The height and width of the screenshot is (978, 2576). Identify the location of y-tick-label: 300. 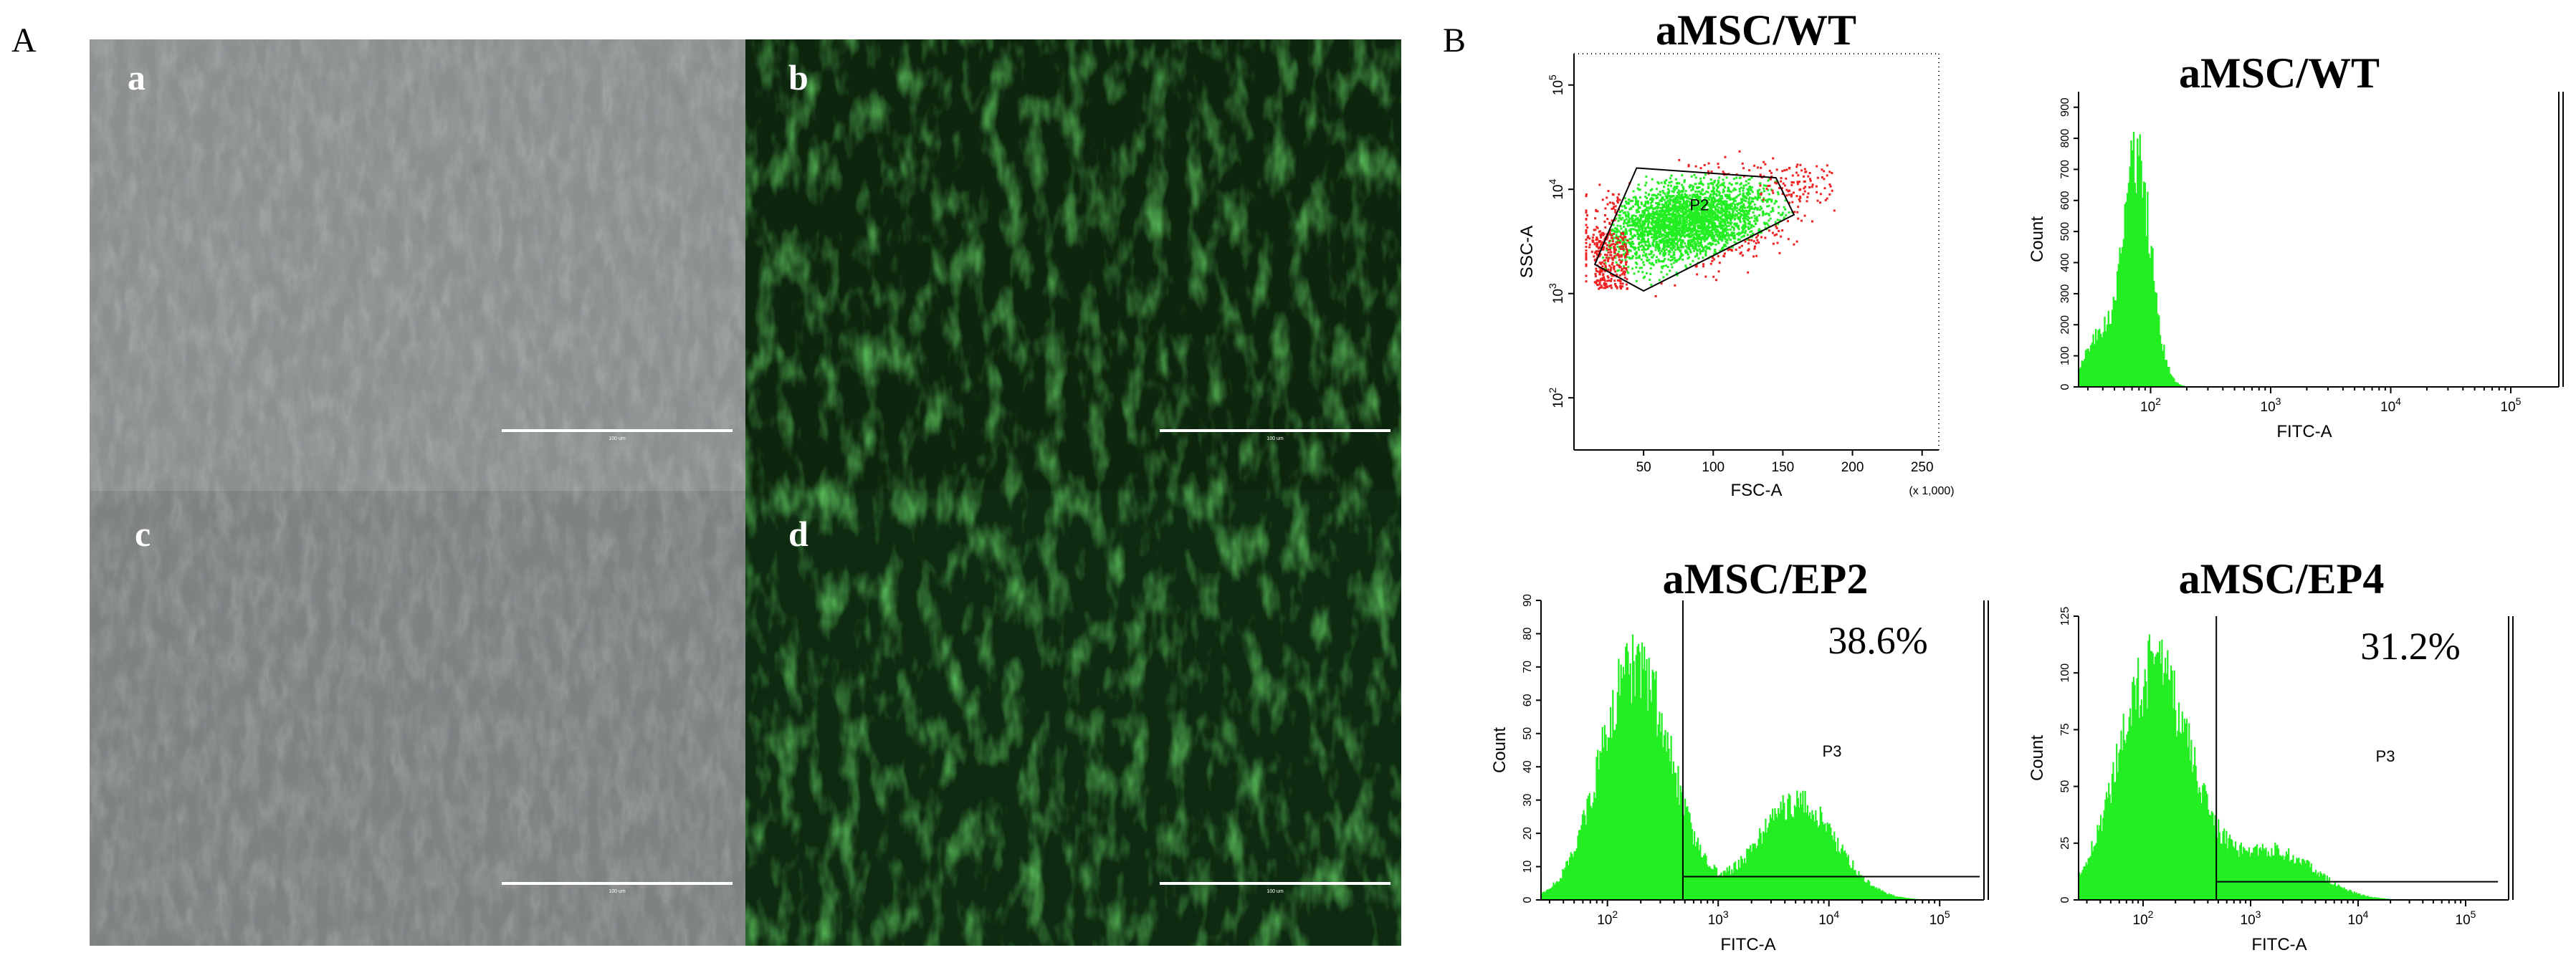
(2065, 293).